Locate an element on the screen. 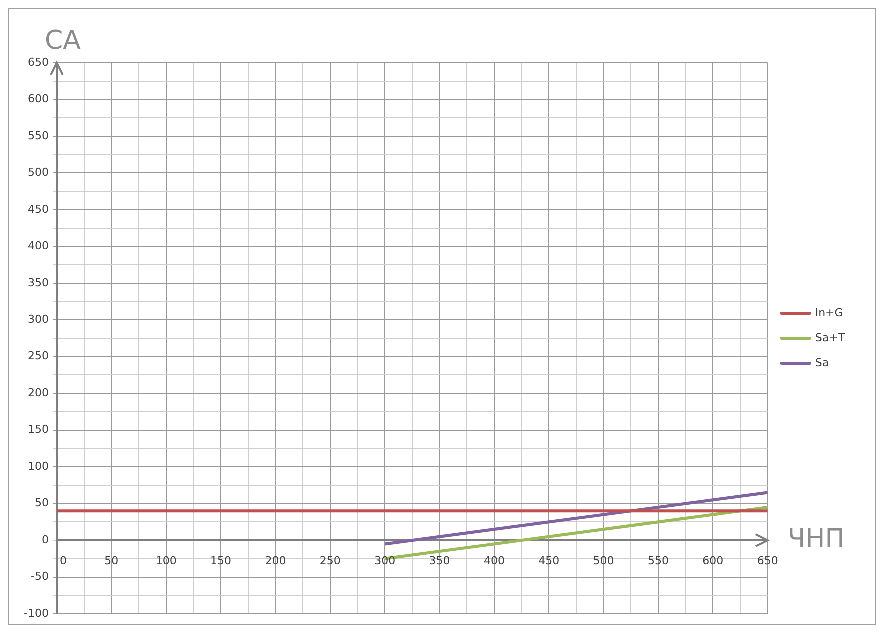 This screenshot has width=884, height=633. y-axis-title: СА is located at coordinates (63, 41).